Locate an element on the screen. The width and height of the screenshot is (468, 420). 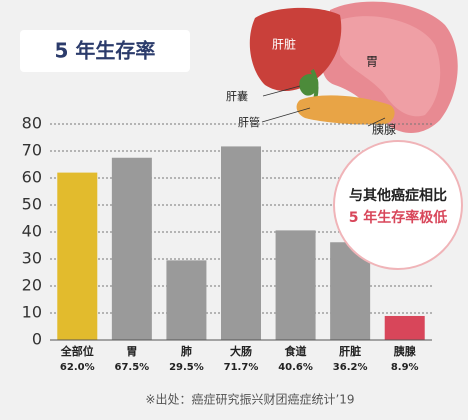
organ-label: 肝囊 is located at coordinates (237, 96).